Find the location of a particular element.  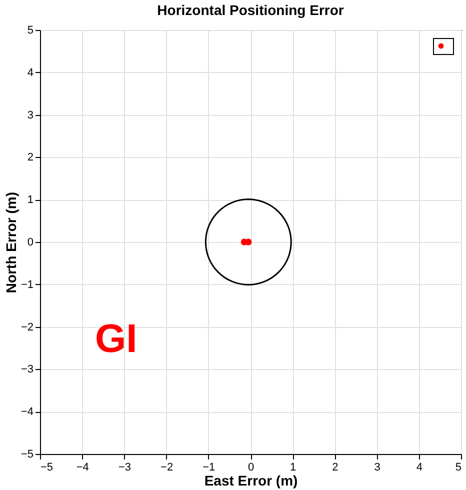

x-tick-label: 3 is located at coordinates (377, 468).